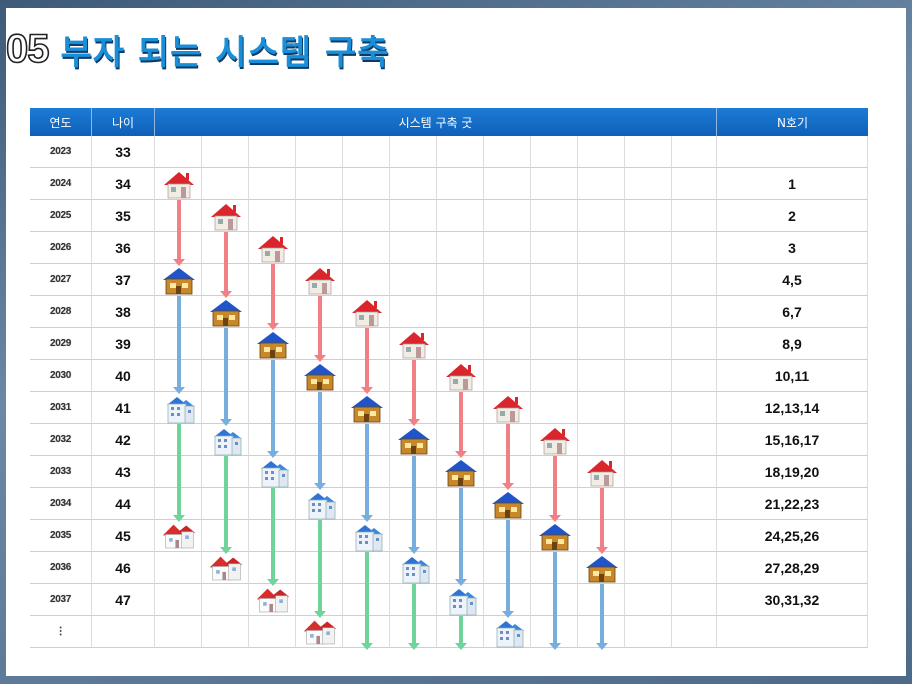 The image size is (912, 684). I want to click on section-number: 05, so click(27, 49).